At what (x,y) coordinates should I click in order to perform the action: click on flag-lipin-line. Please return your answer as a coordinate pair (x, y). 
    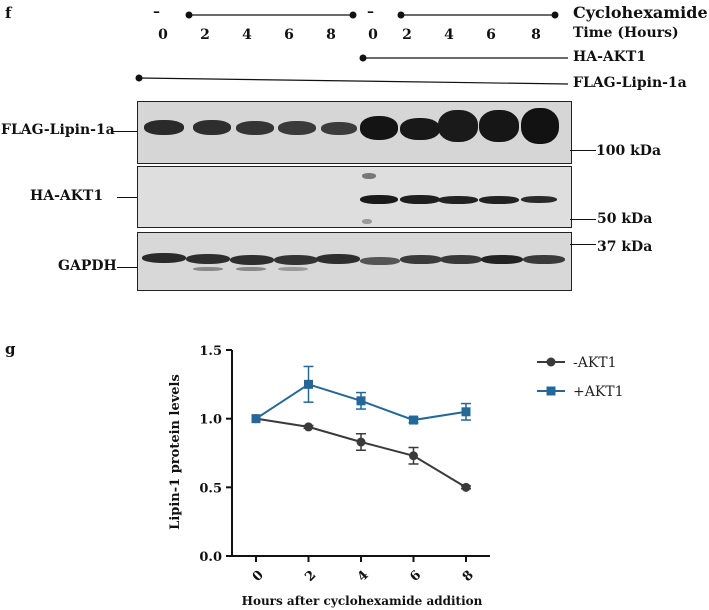
    Looking at the image, I should click on (352, 79).